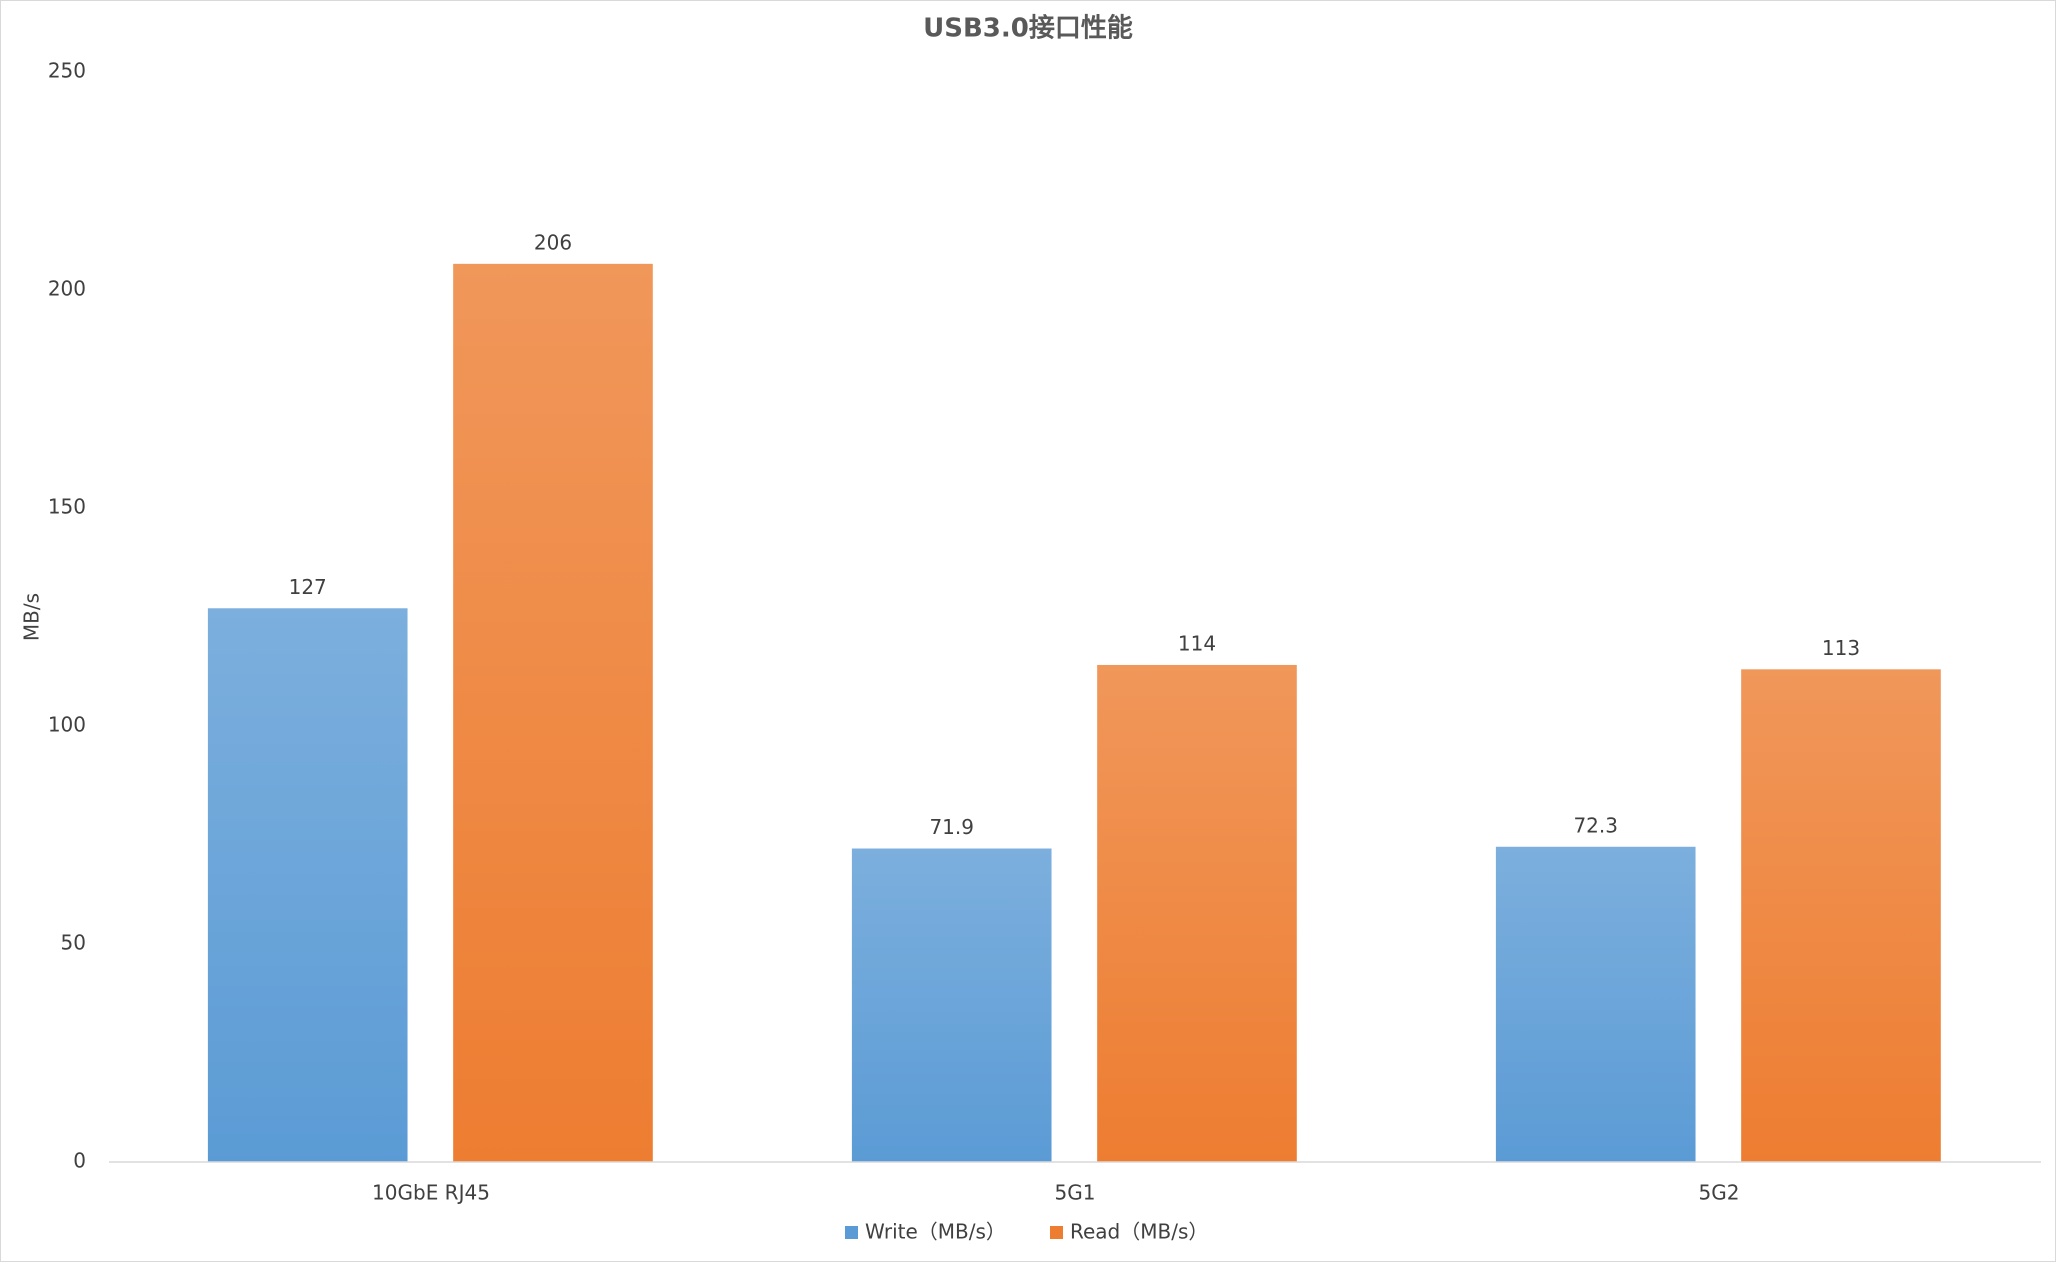 The height and width of the screenshot is (1262, 2056). I want to click on data-label: 72.3, so click(1595, 825).